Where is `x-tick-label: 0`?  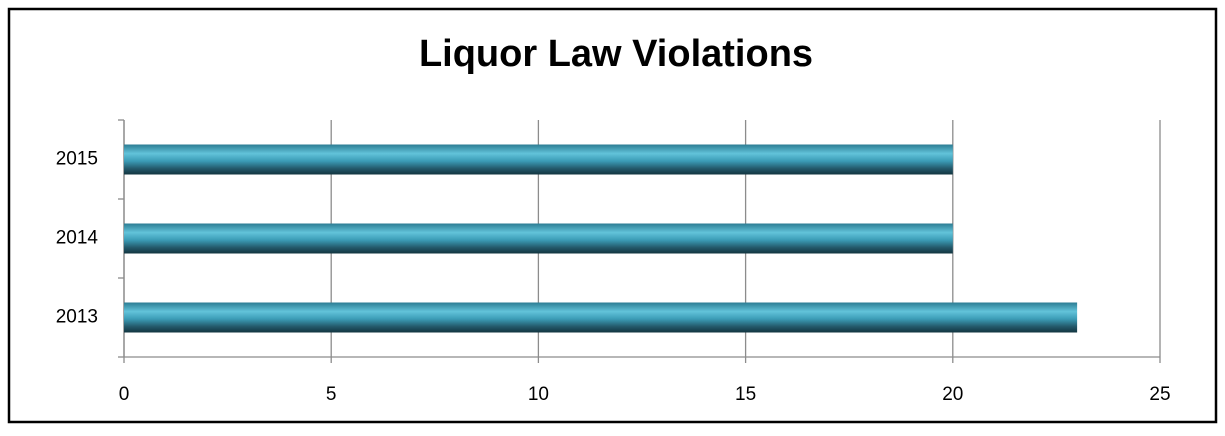 x-tick-label: 0 is located at coordinates (124, 394).